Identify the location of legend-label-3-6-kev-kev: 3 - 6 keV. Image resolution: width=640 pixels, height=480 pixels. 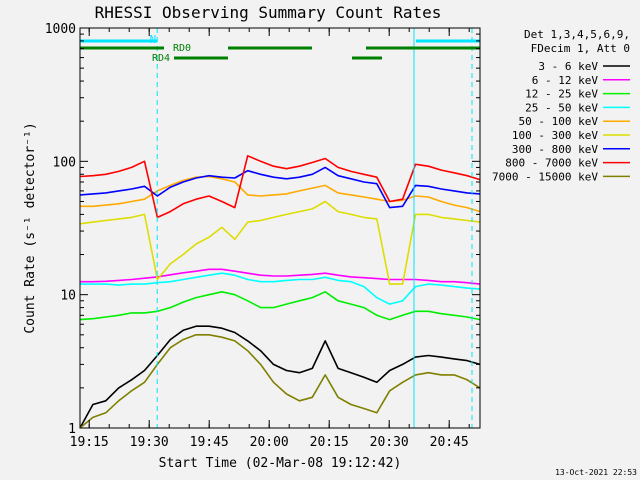
(568, 66).